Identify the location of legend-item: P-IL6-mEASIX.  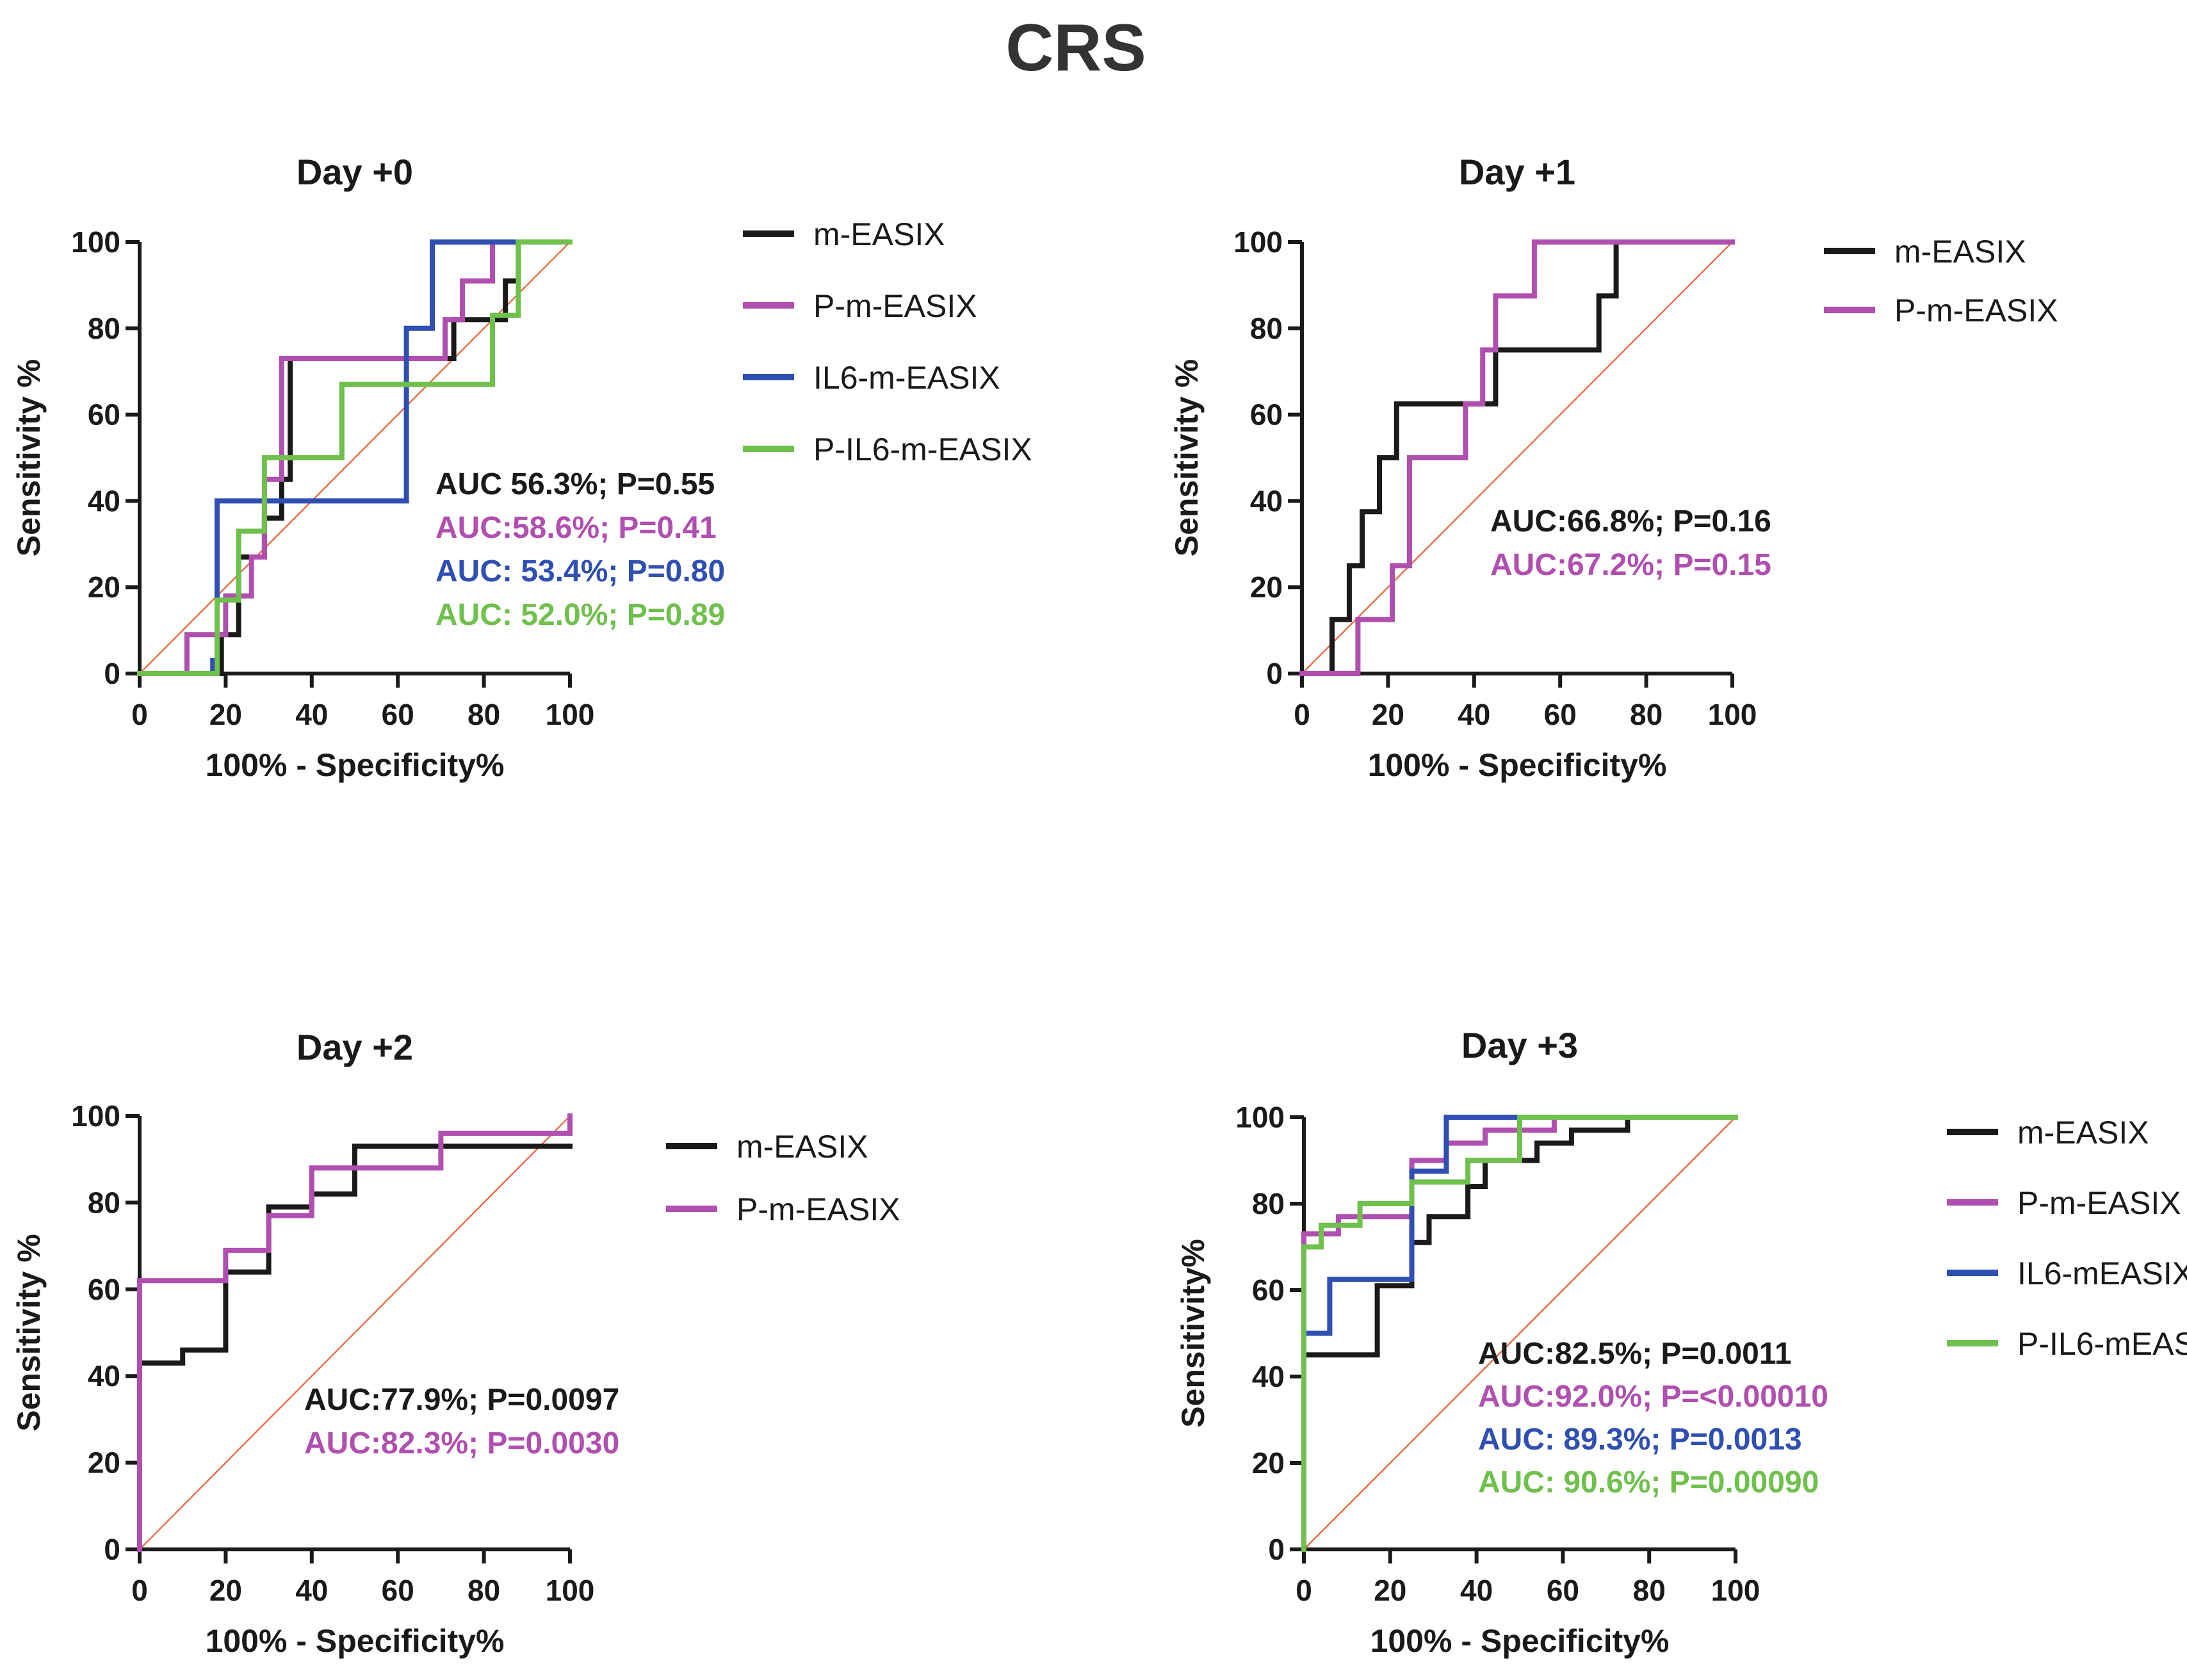
(2067, 1344).